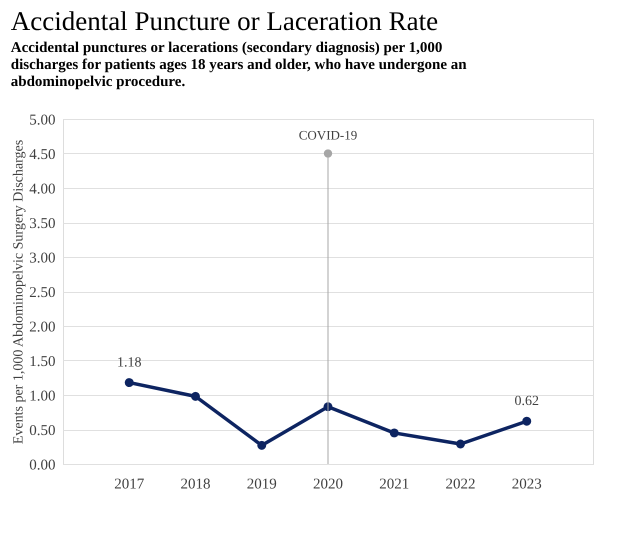 The height and width of the screenshot is (535, 642). Describe the element at coordinates (129, 363) in the screenshot. I see `data-label: 1.18` at that location.